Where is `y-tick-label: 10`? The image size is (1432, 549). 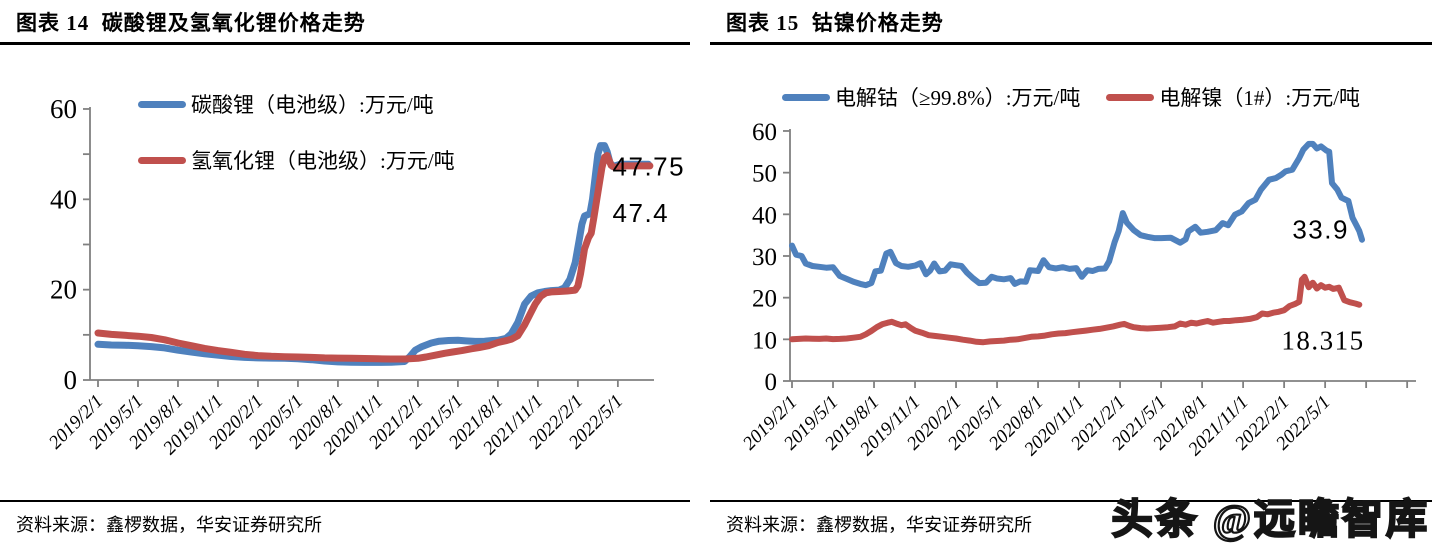
y-tick-label: 10 is located at coordinates (764, 340).